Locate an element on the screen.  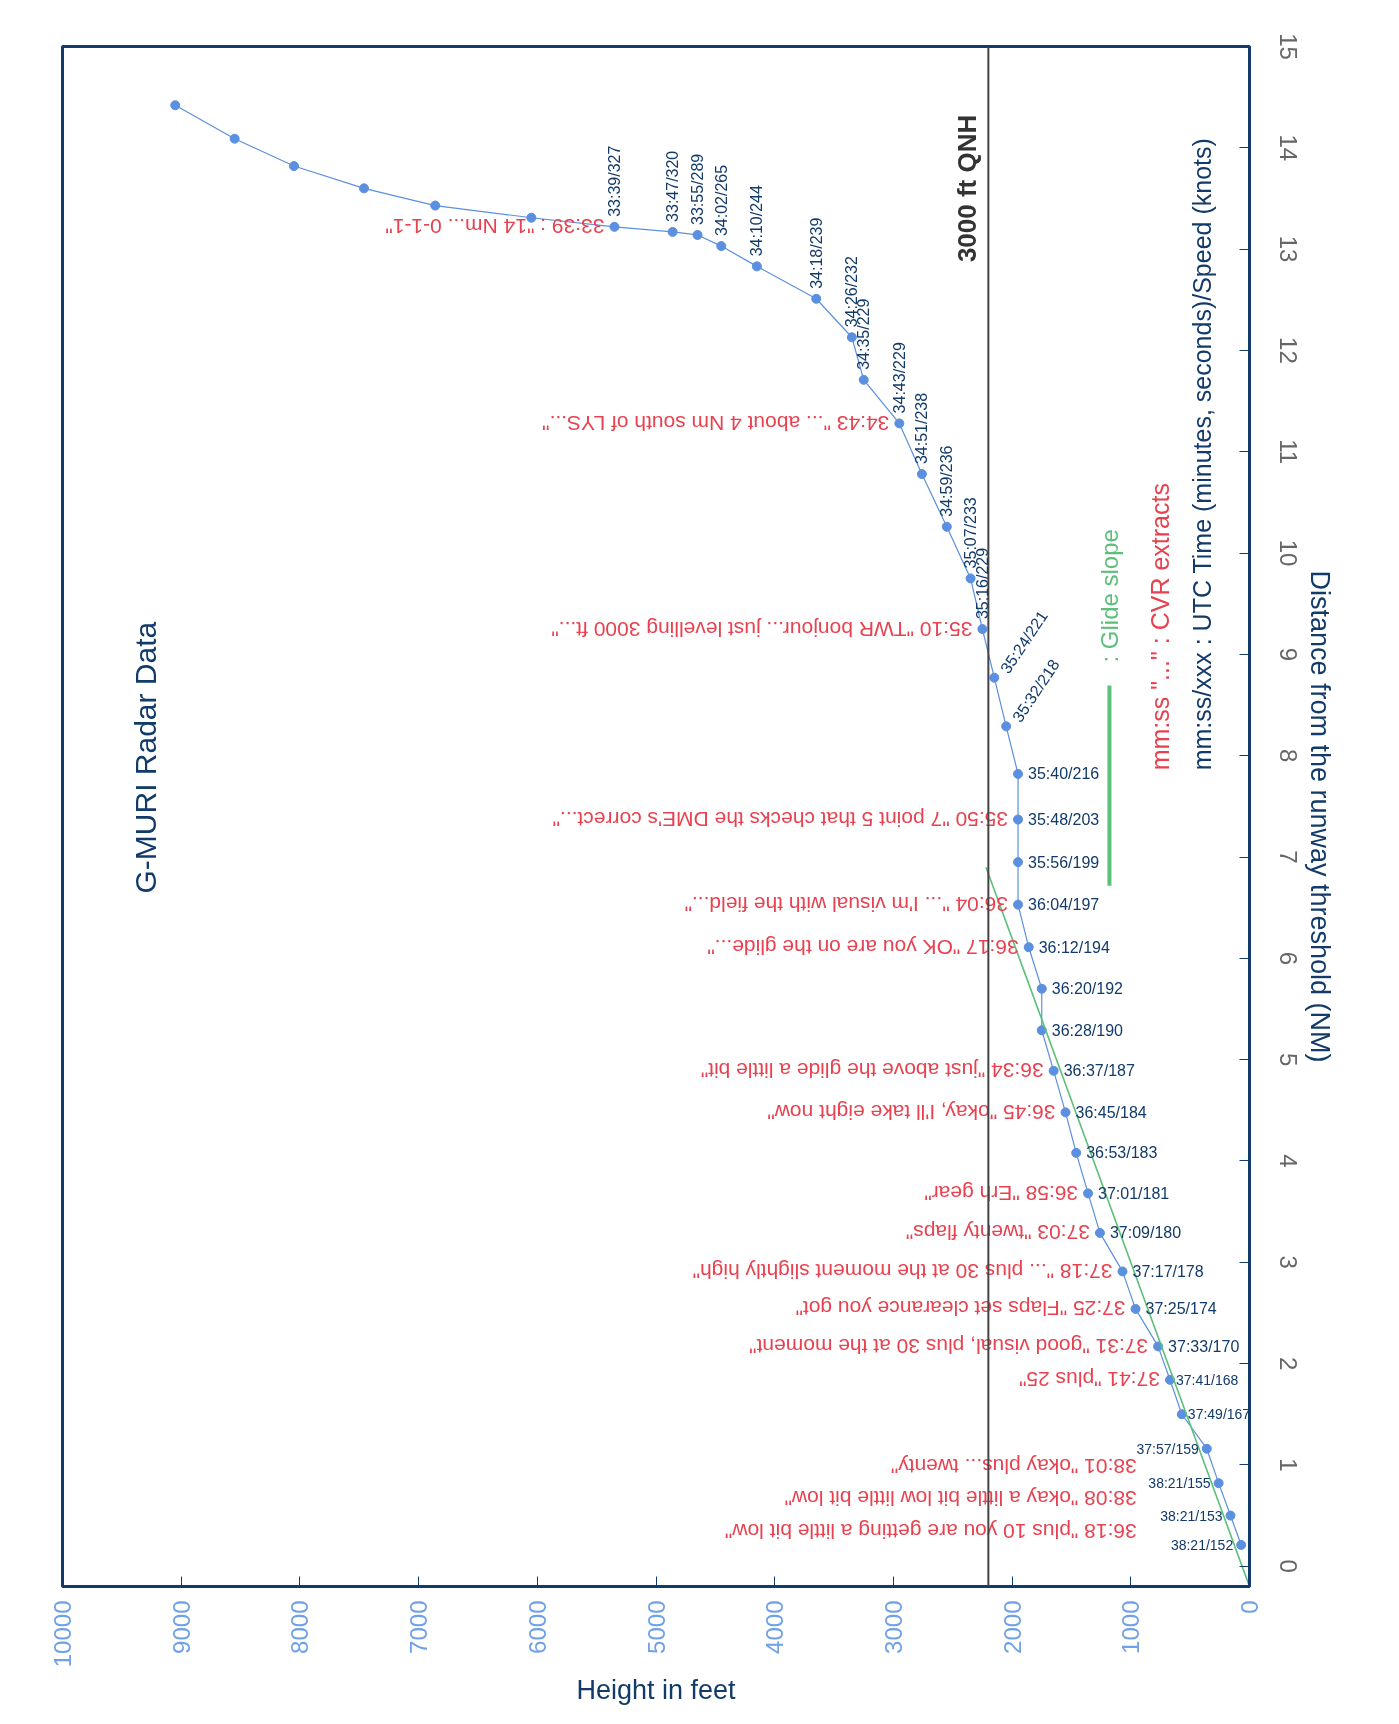
data-label: 38:21/155 is located at coordinates (1179, 1483).